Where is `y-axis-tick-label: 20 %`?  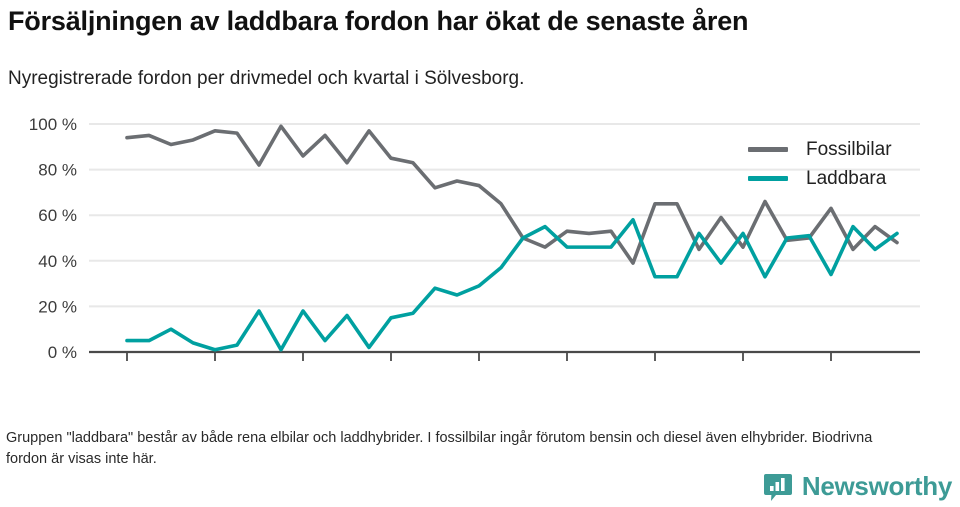 y-axis-tick-label: 20 % is located at coordinates (57, 306).